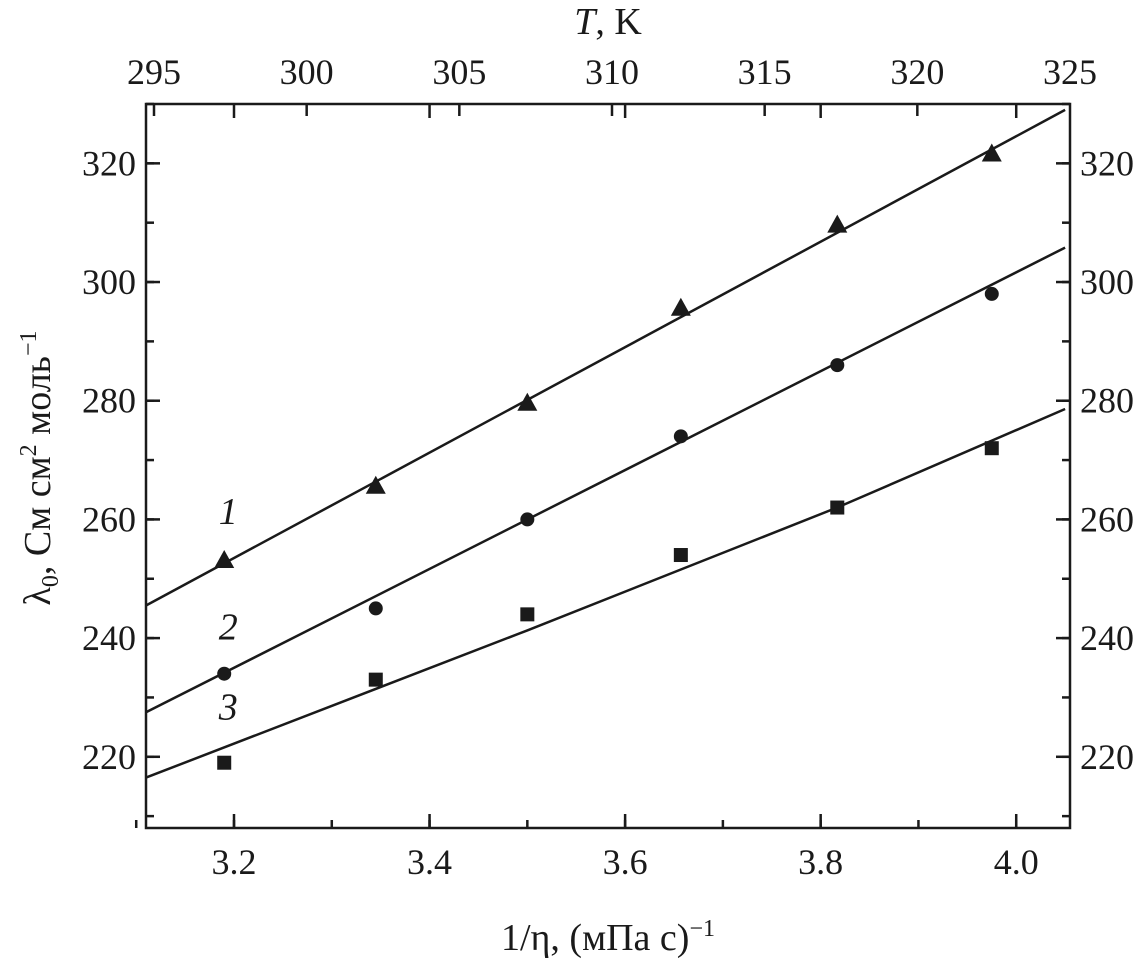 Image resolution: width=1144 pixels, height=963 pixels. I want to click on bottom-tick-label: 3.2, so click(234, 862).